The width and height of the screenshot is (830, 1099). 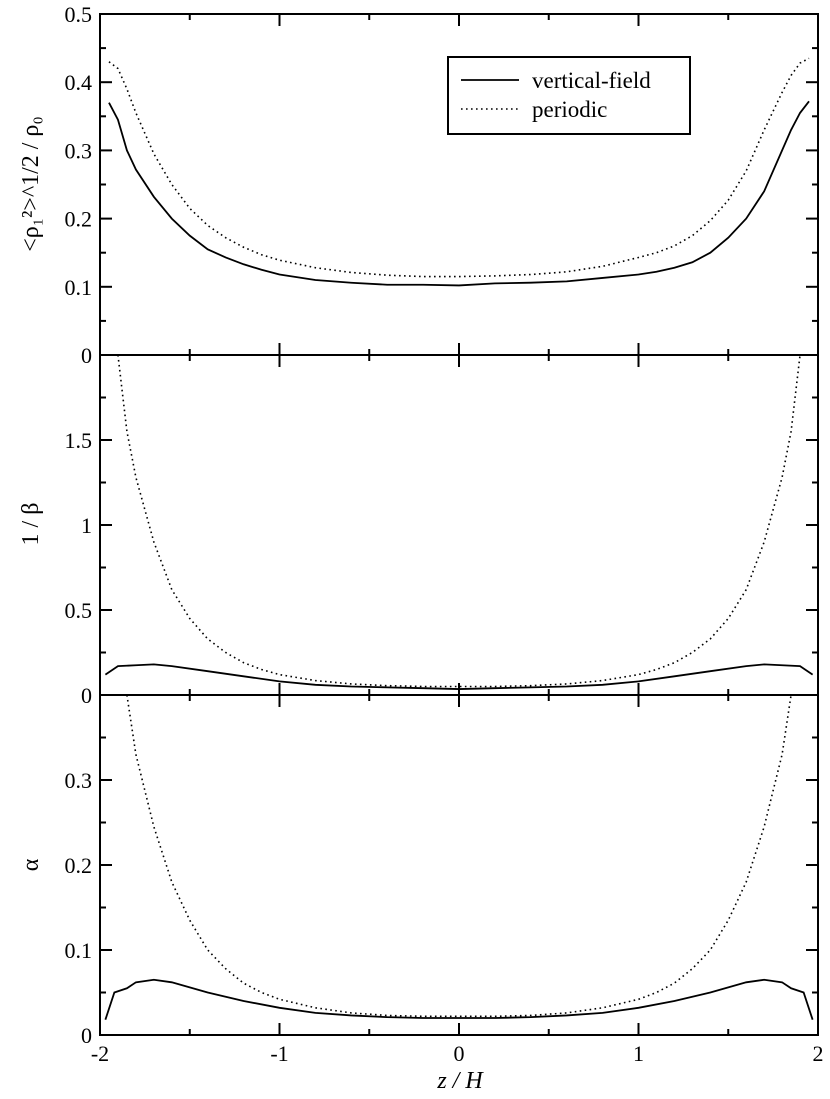 What do you see at coordinates (79, 82) in the screenshot?
I see `y-tick-label: 0.4` at bounding box center [79, 82].